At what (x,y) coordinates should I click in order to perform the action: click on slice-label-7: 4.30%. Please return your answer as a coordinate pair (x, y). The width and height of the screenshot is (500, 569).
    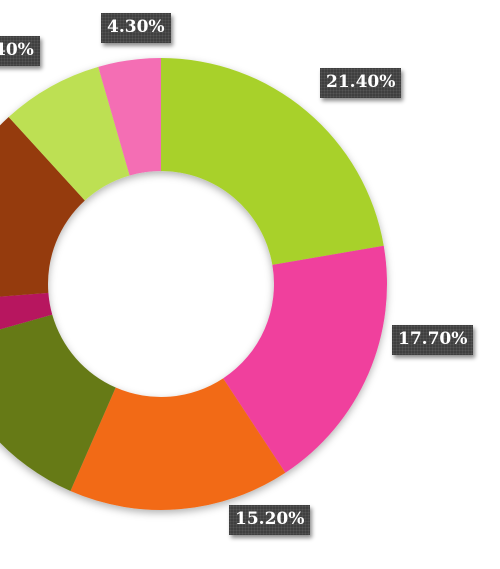
    Looking at the image, I should click on (136, 28).